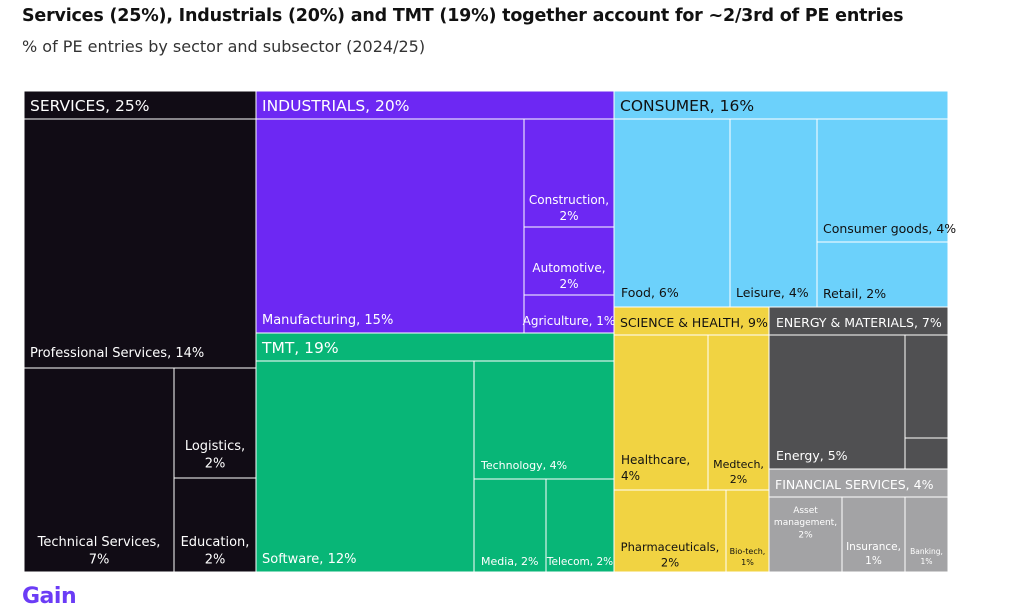 Image resolution: width=1024 pixels, height=614 pixels. Describe the element at coordinates (390, 226) in the screenshot. I see `cell-manufacturing` at that location.